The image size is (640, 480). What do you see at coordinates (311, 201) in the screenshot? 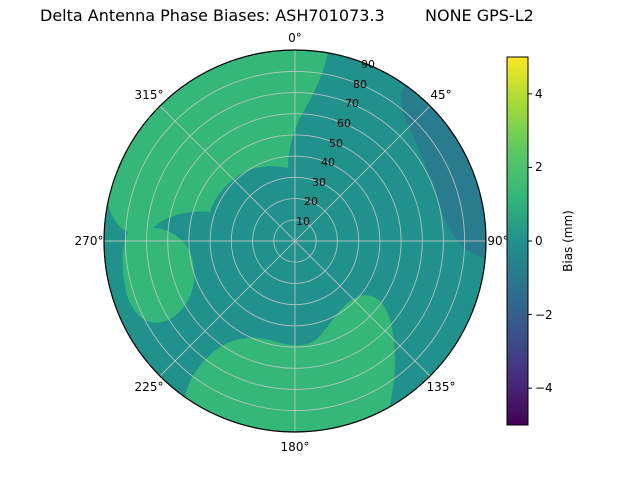
I see `radial-label-20: 20` at bounding box center [311, 201].